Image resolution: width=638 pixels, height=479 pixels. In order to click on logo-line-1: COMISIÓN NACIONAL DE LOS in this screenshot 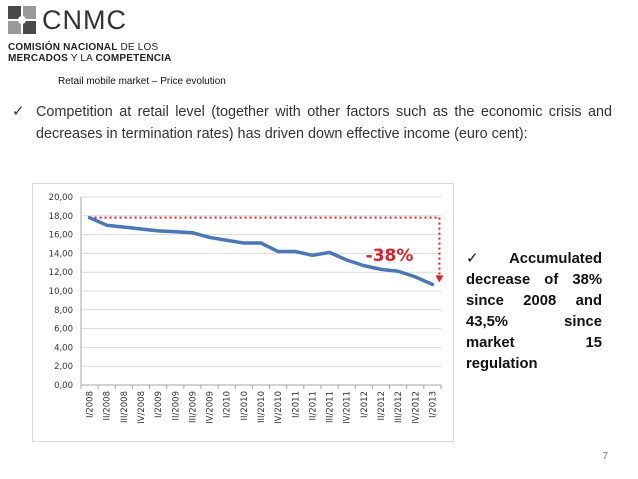, I will do `click(83, 47)`.